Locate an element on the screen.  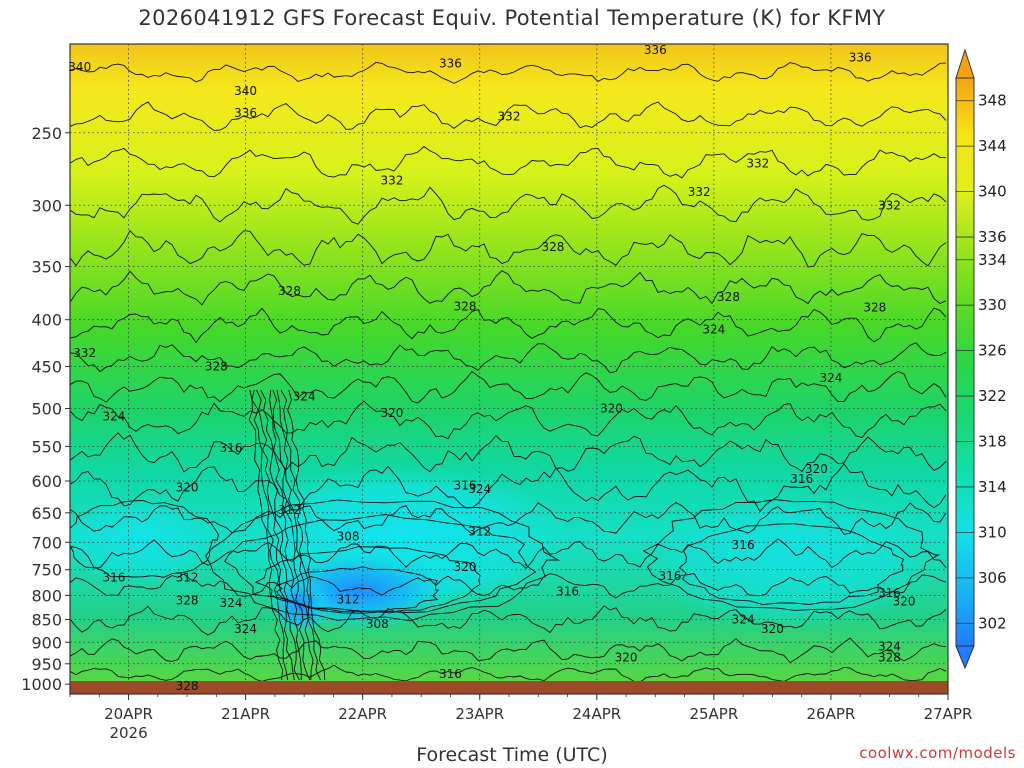
y-tick-label: 600 is located at coordinates (46, 481).